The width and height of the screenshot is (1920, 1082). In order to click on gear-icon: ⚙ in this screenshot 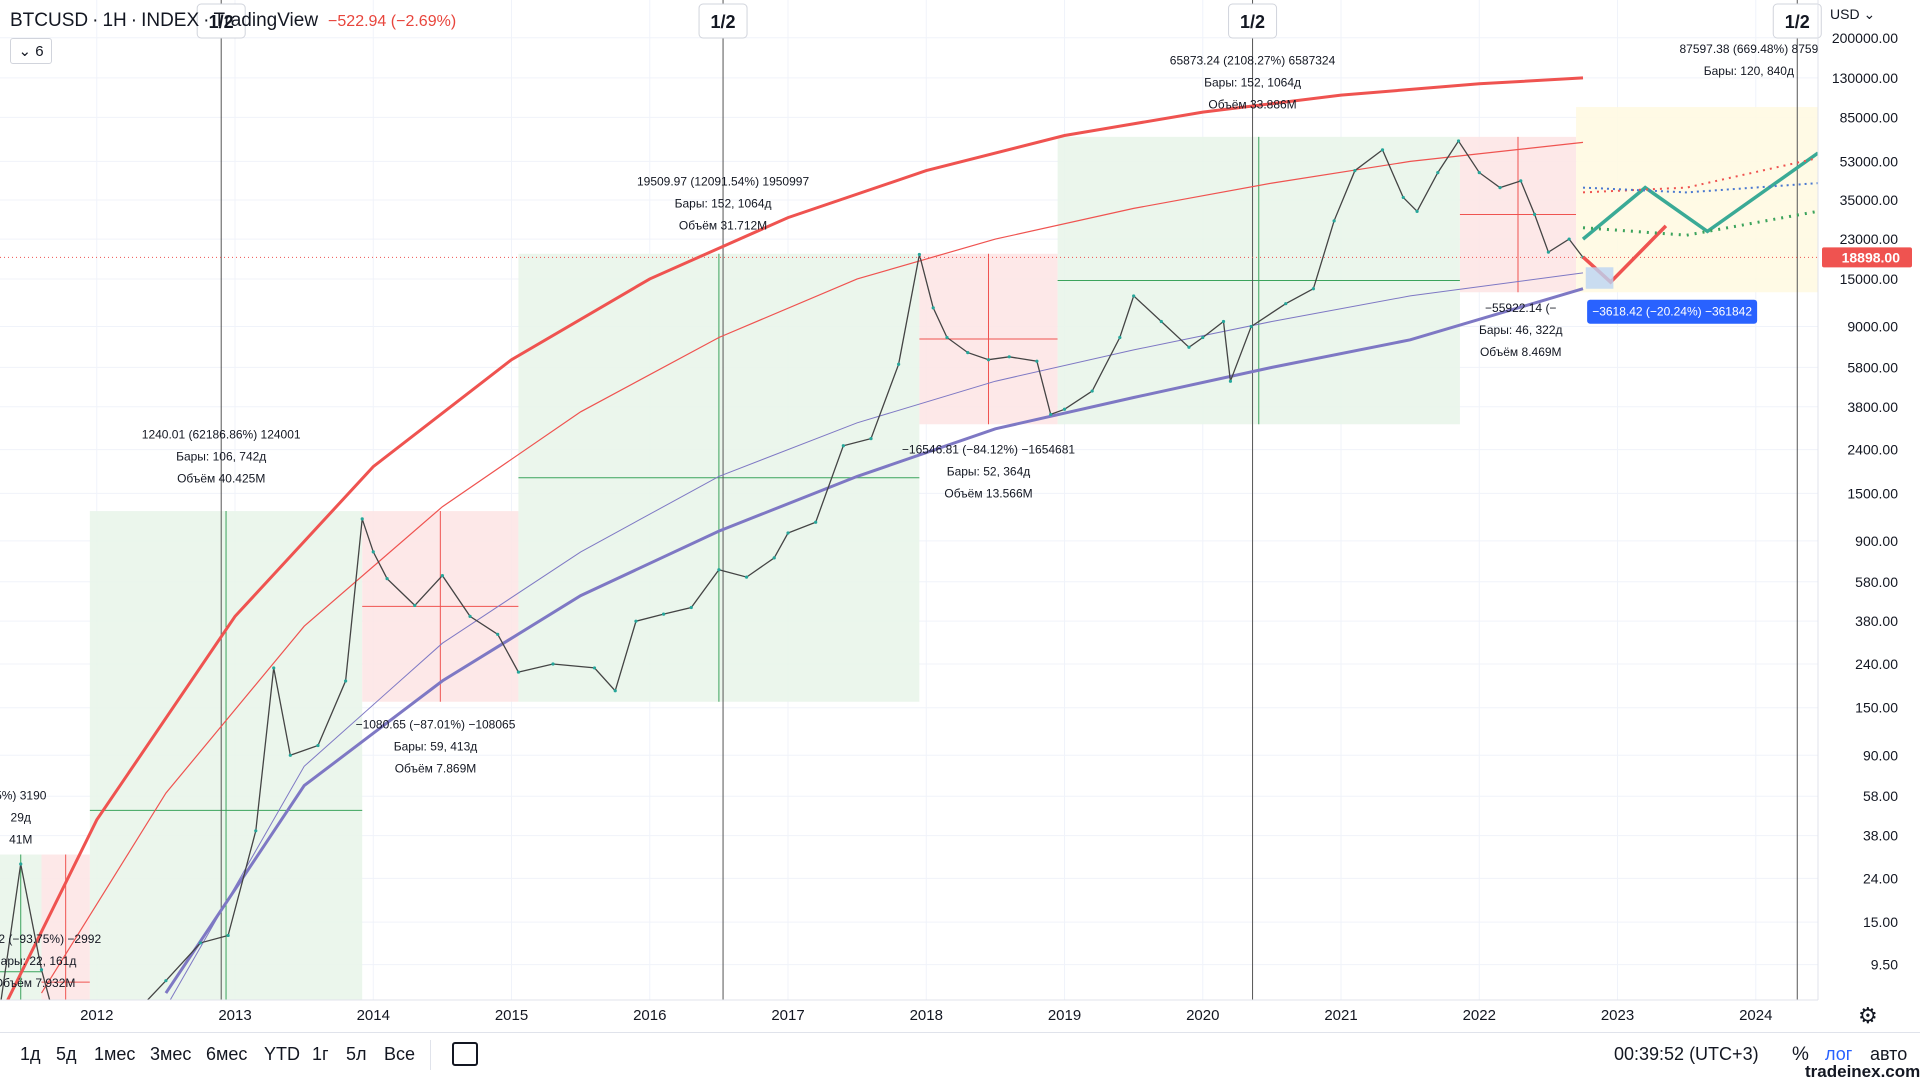, I will do `click(1868, 1015)`.